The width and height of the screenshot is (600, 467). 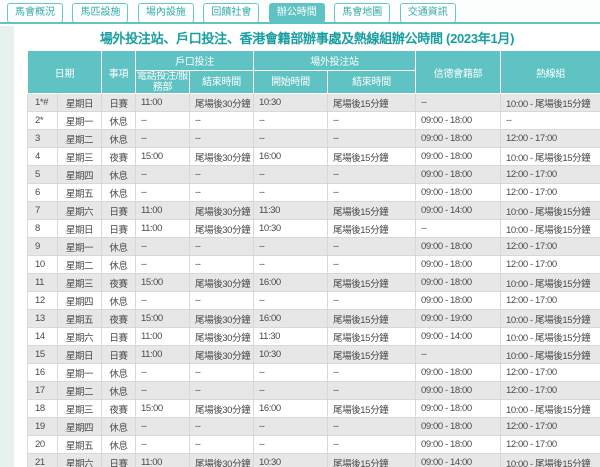 What do you see at coordinates (165, 13) in the screenshot?
I see `tab-venue-facilities: 場內設施` at bounding box center [165, 13].